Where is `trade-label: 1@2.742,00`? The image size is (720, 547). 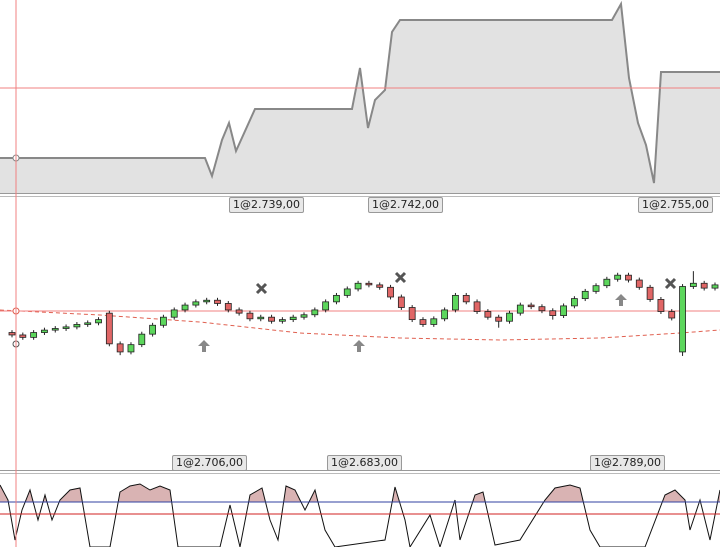
trade-label: 1@2.742,00 is located at coordinates (405, 205).